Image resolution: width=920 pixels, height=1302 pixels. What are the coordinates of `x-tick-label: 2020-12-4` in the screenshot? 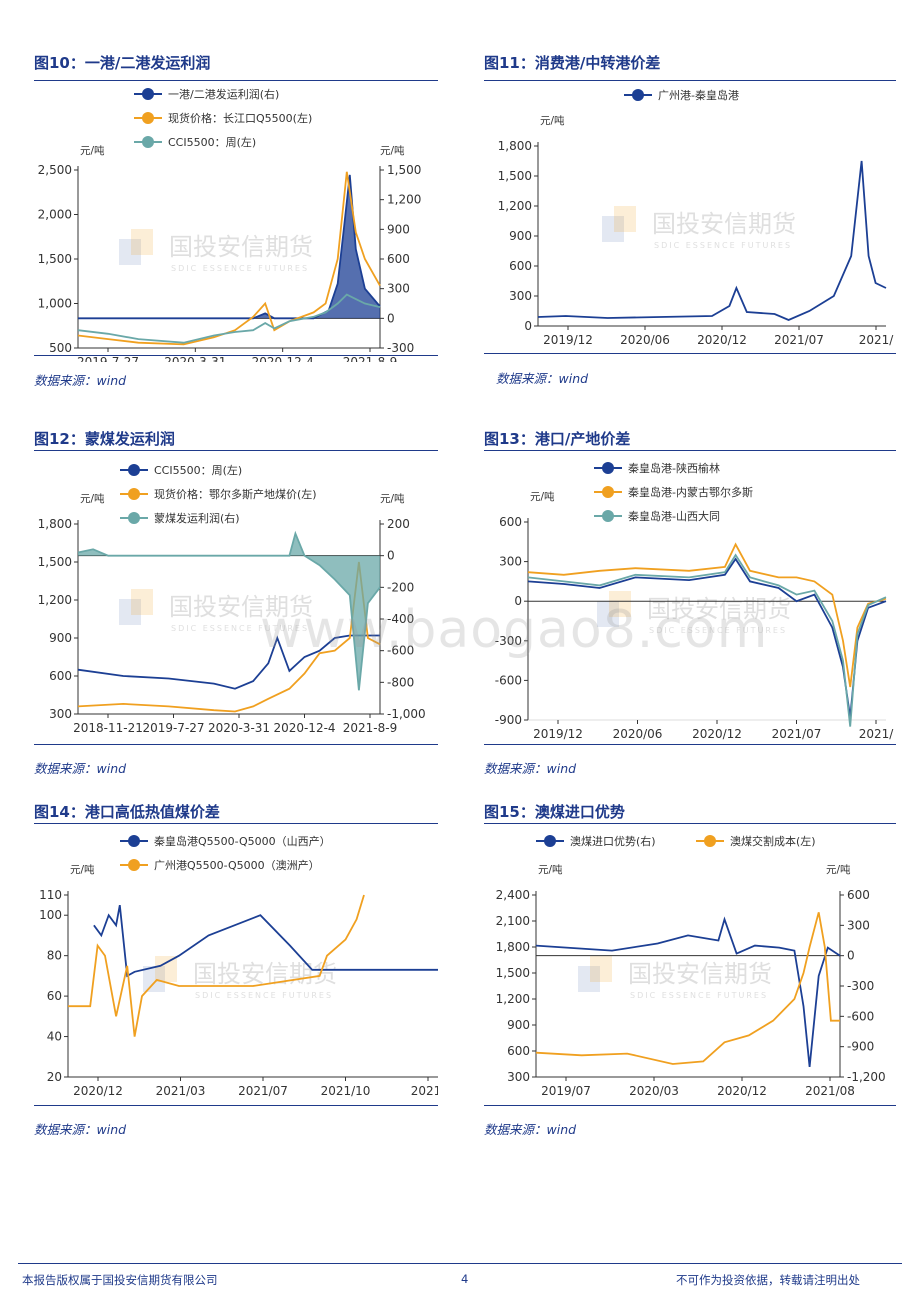 It's located at (304, 728).